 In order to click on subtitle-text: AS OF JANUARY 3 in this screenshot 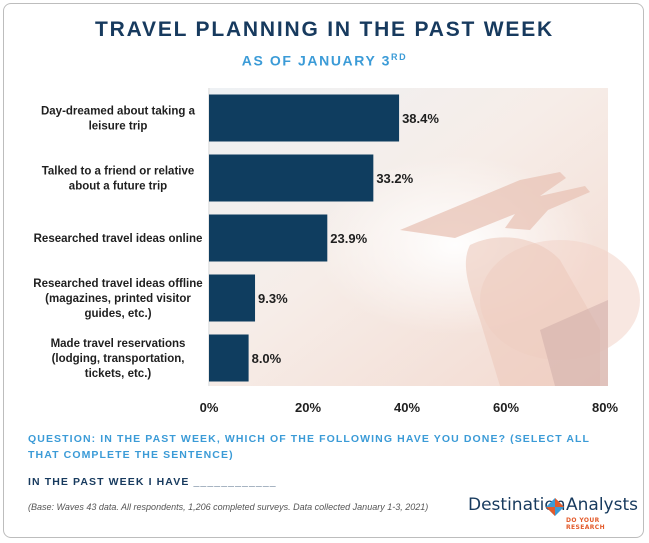, I will do `click(316, 60)`.